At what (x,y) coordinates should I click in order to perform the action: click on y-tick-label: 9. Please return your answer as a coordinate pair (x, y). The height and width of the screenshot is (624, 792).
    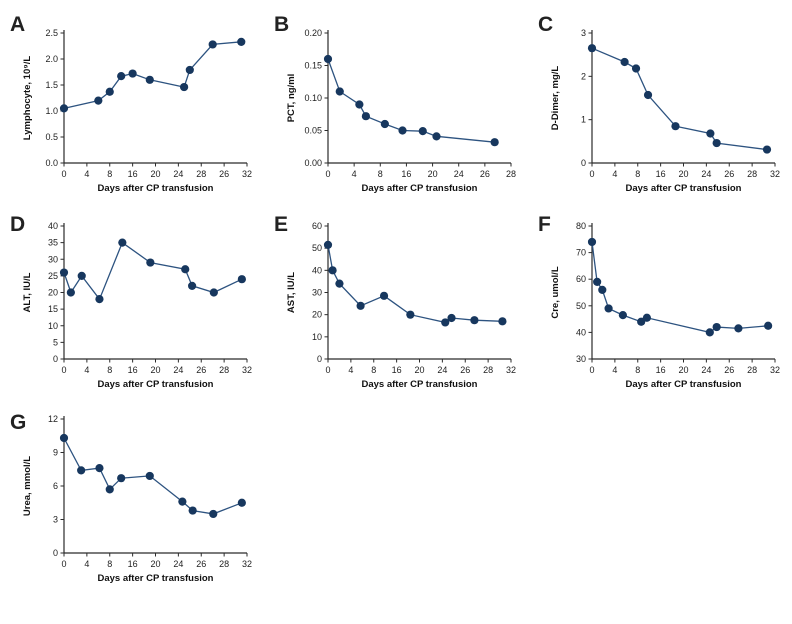
    Looking at the image, I should click on (55, 453).